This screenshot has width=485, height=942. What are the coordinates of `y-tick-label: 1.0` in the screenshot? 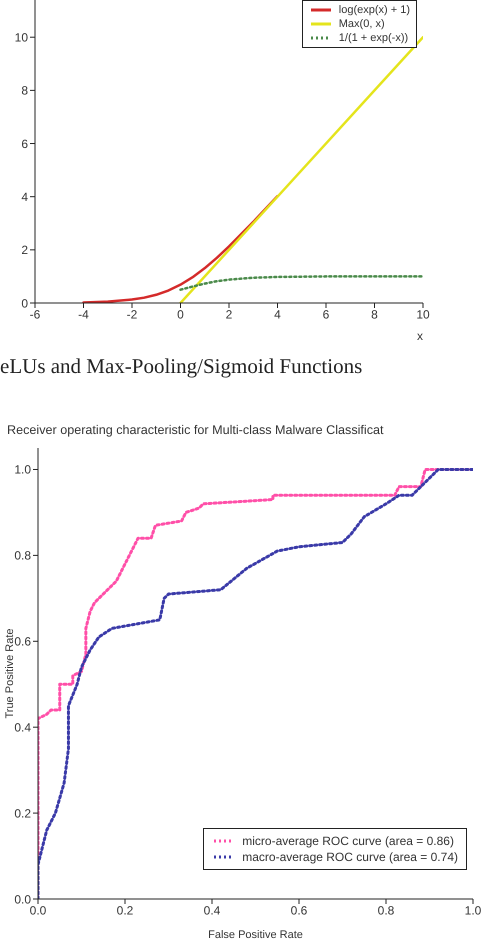 It's located at (23, 469).